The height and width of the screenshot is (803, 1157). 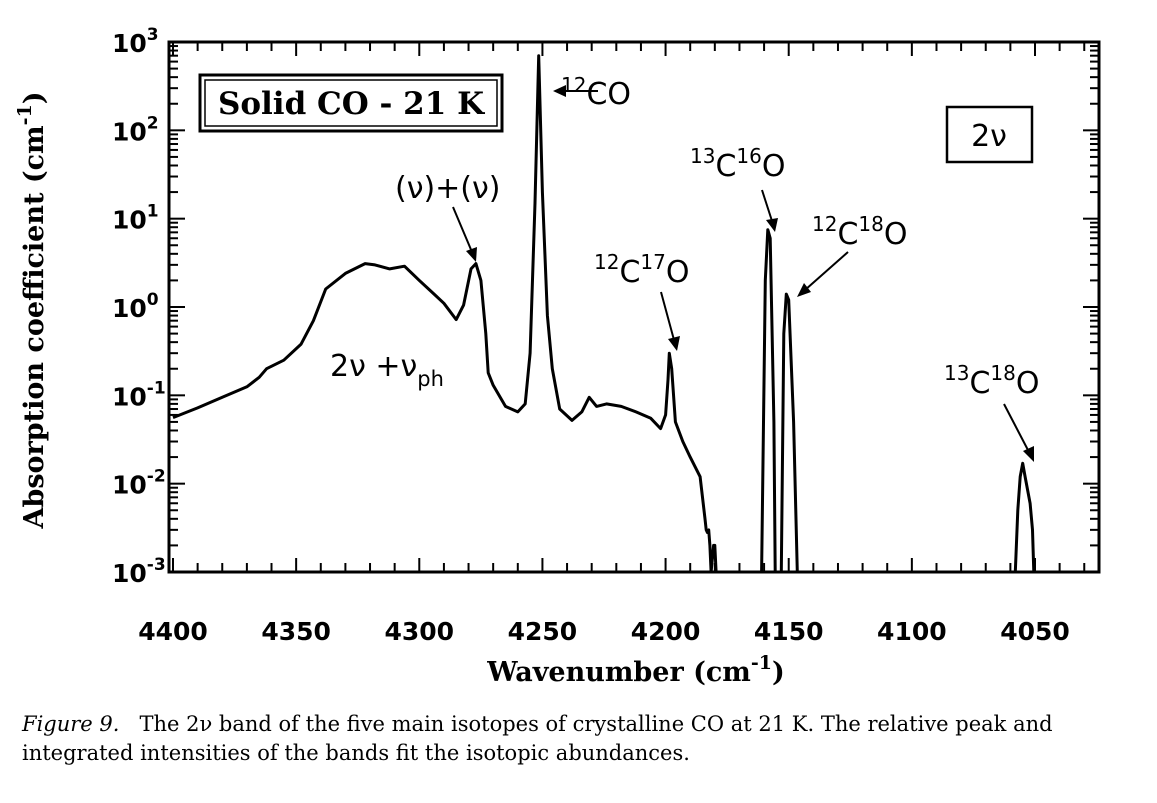 I want to click on c13o18-label: 13C18O, so click(x=991, y=381).